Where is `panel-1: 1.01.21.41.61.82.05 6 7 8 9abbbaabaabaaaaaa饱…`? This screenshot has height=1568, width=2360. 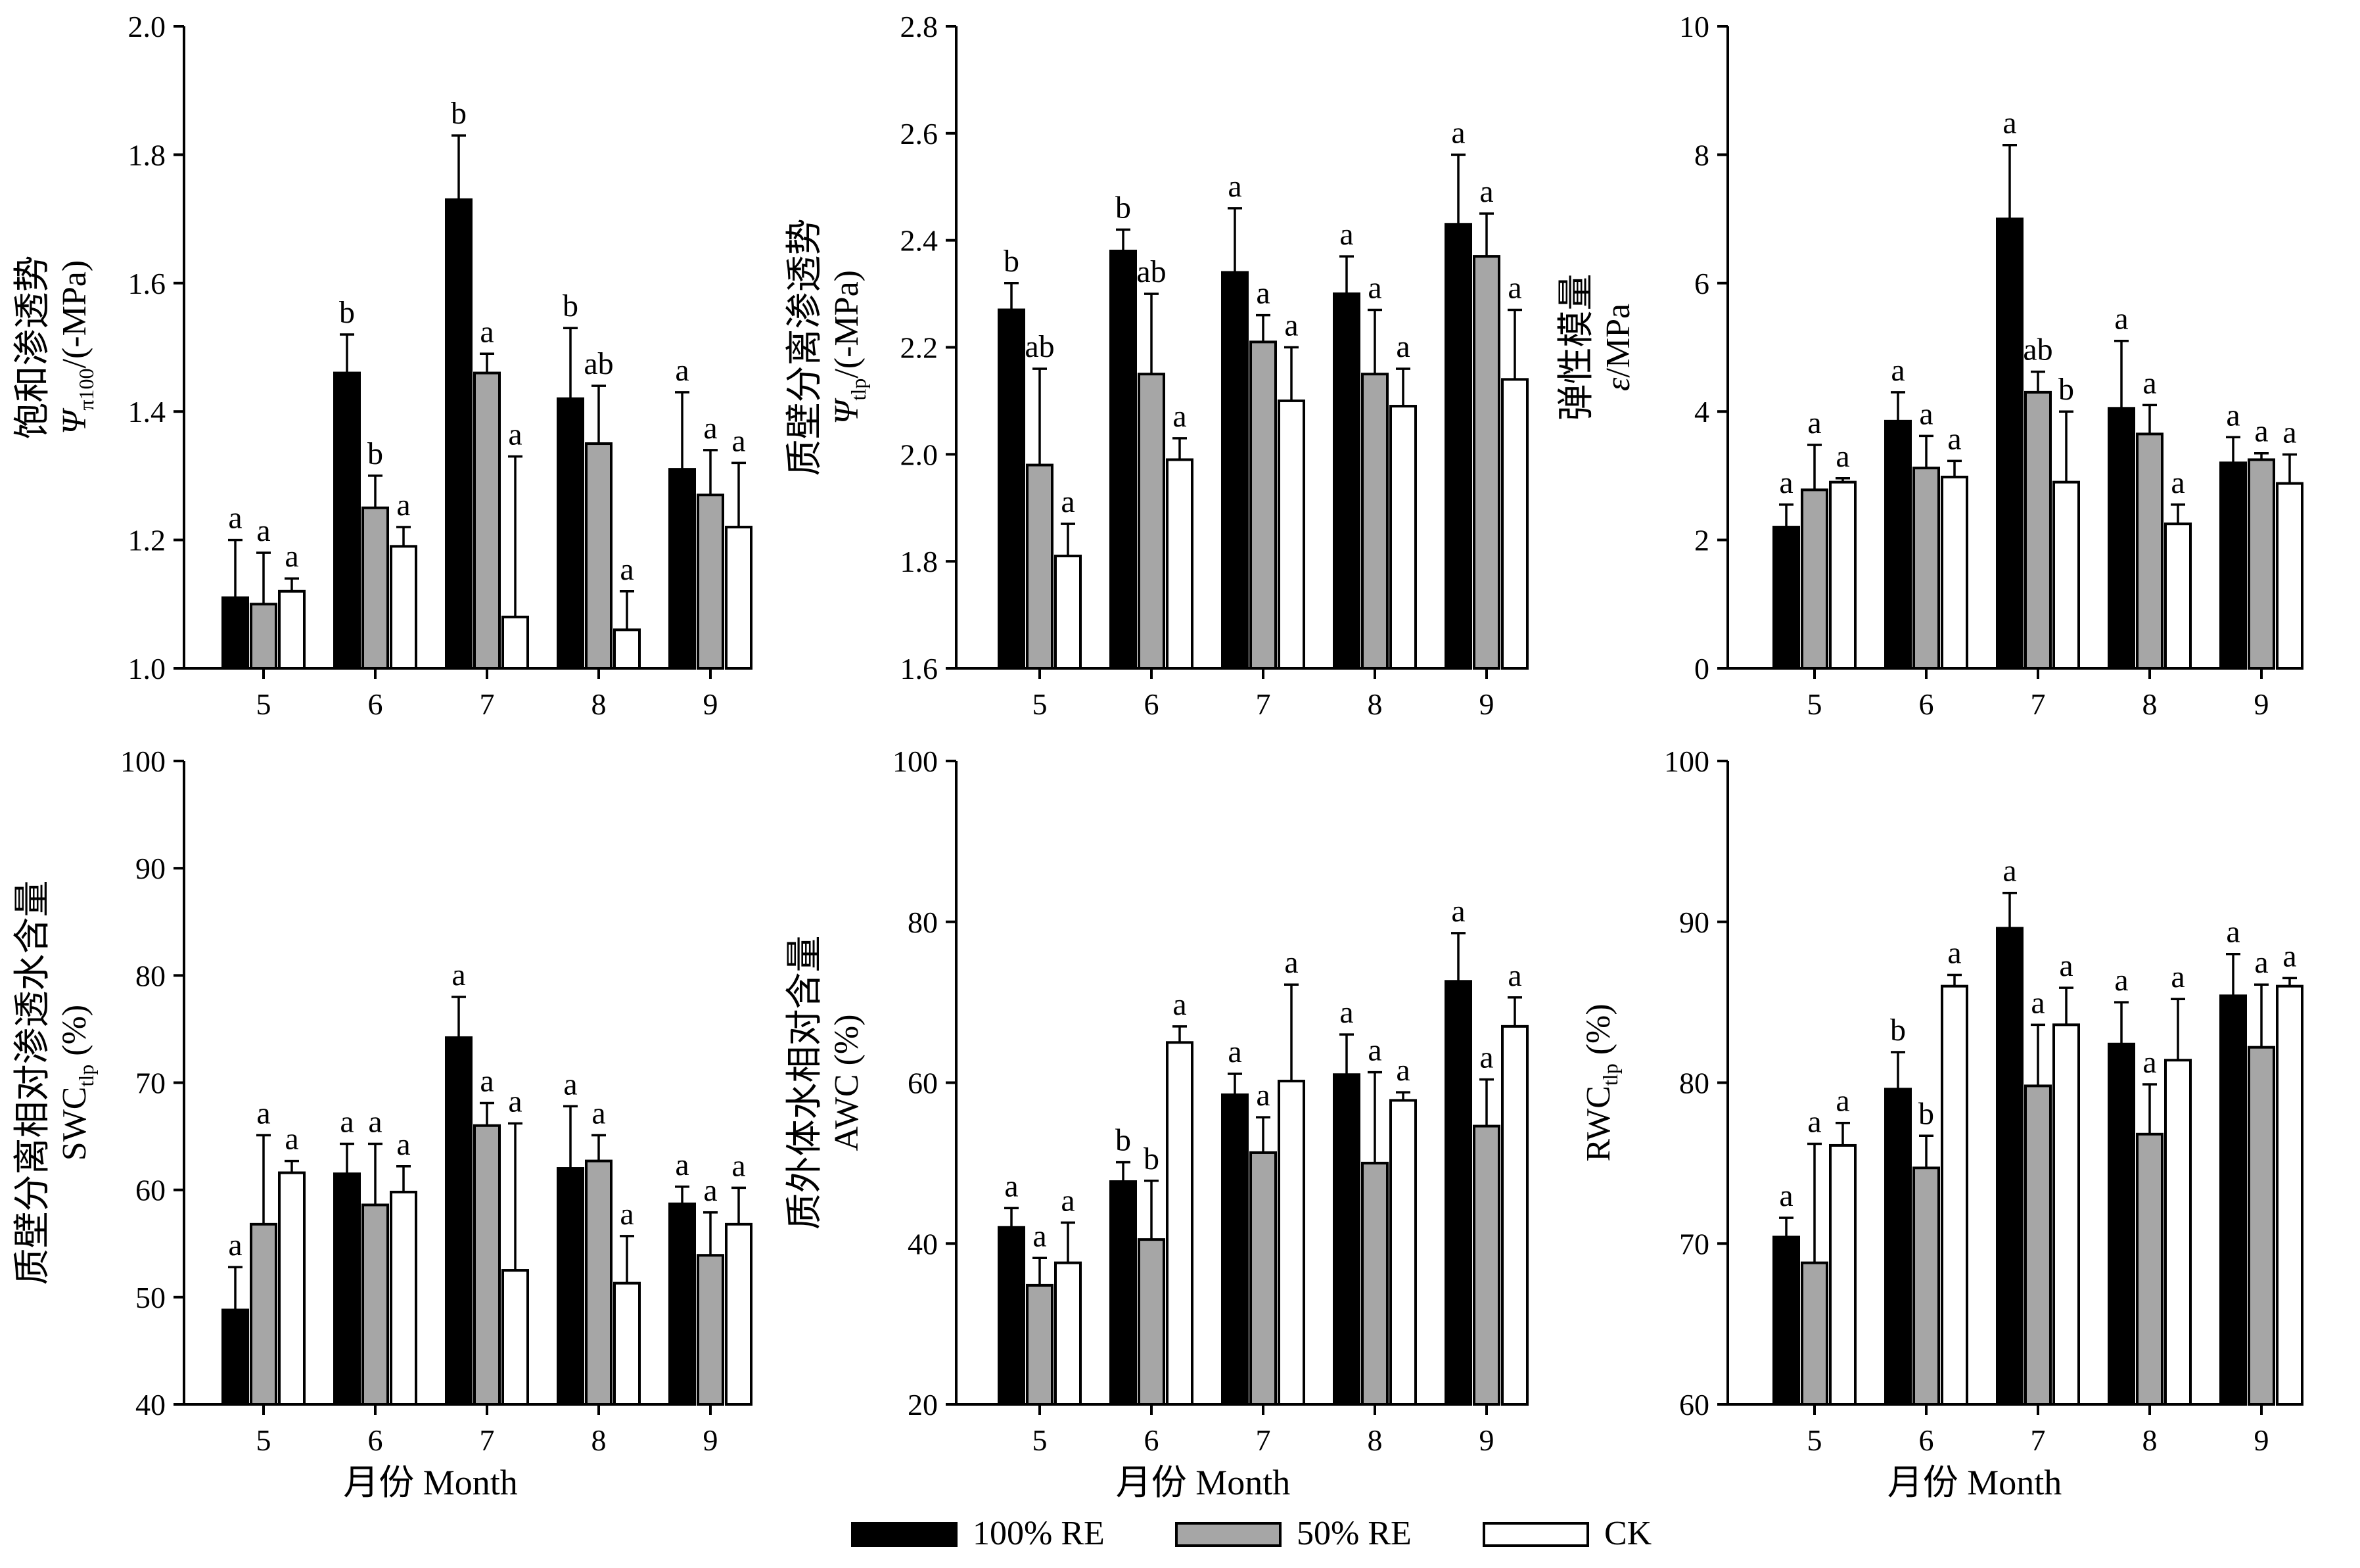 panel-1: 1.01.21.41.61.82.05 6 7 8 9abbbaabaabaaaaaa饱… is located at coordinates (382, 365).